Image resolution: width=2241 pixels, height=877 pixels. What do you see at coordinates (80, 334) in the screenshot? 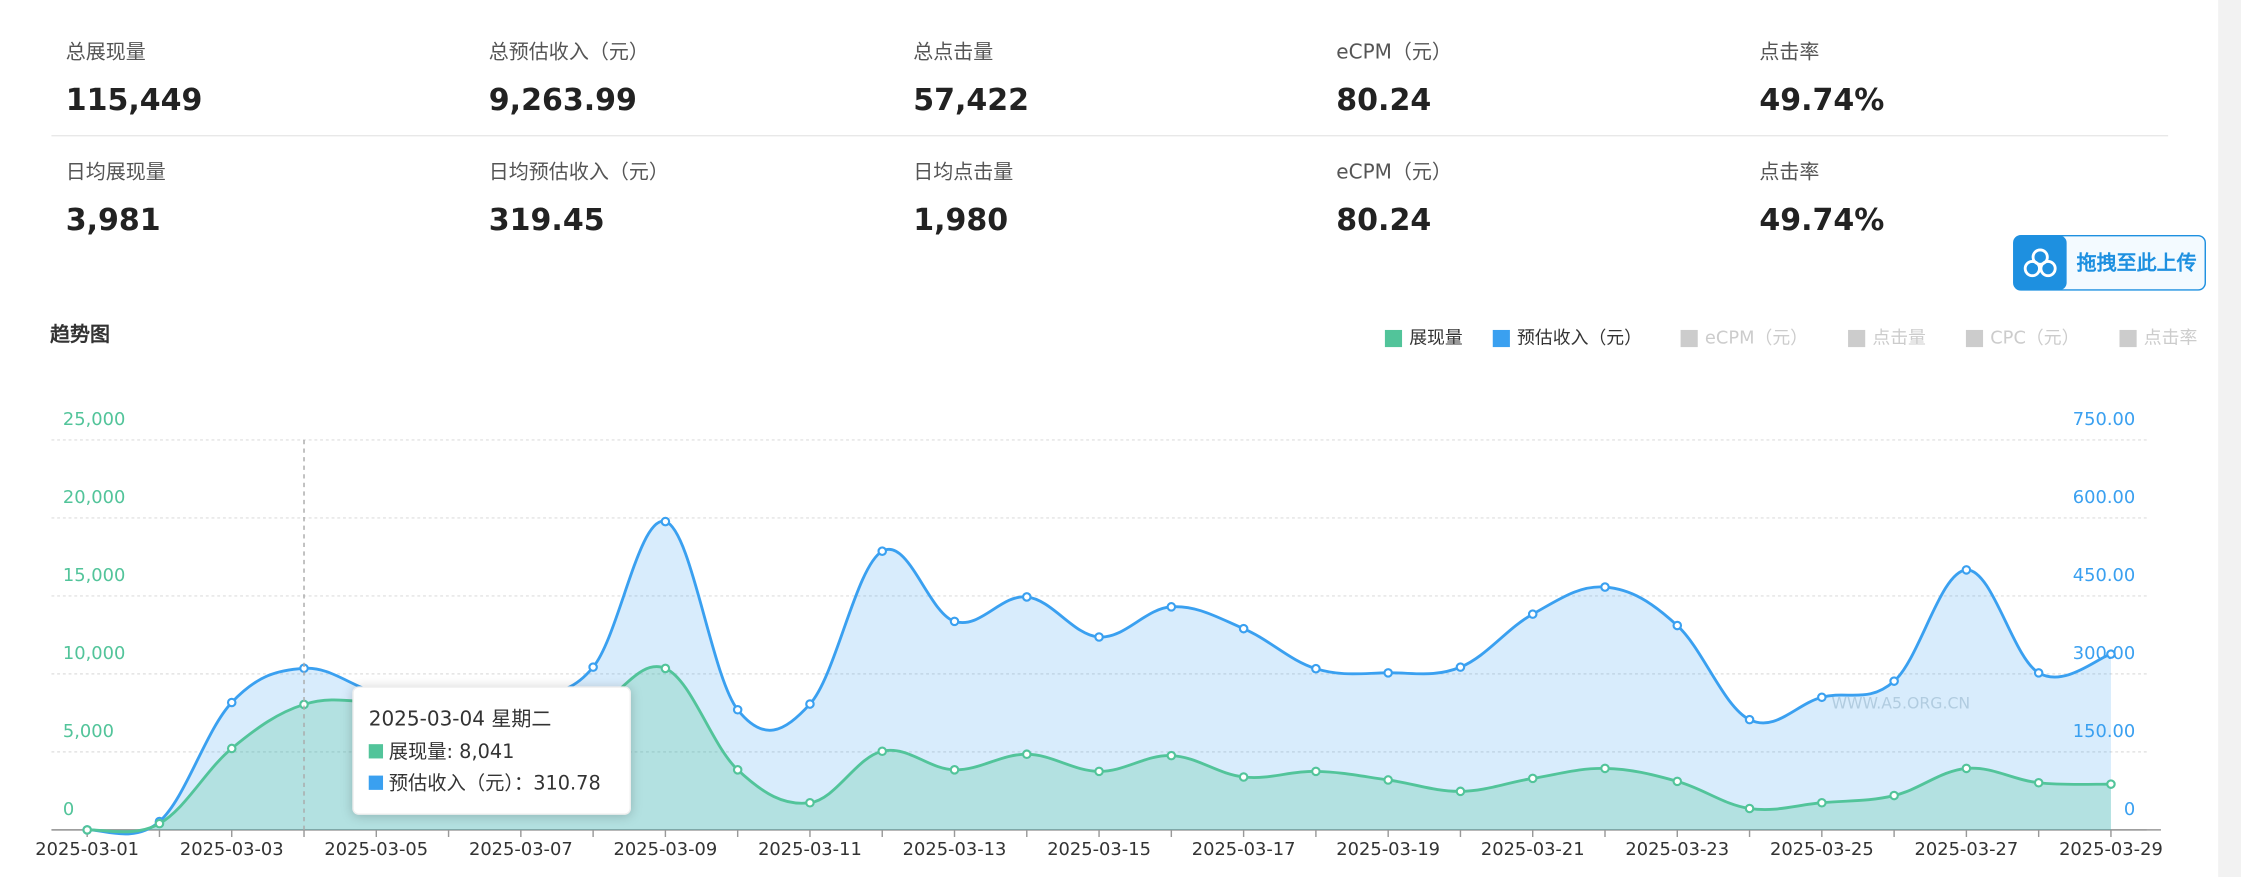
I see `chart-title: 趋势图` at bounding box center [80, 334].